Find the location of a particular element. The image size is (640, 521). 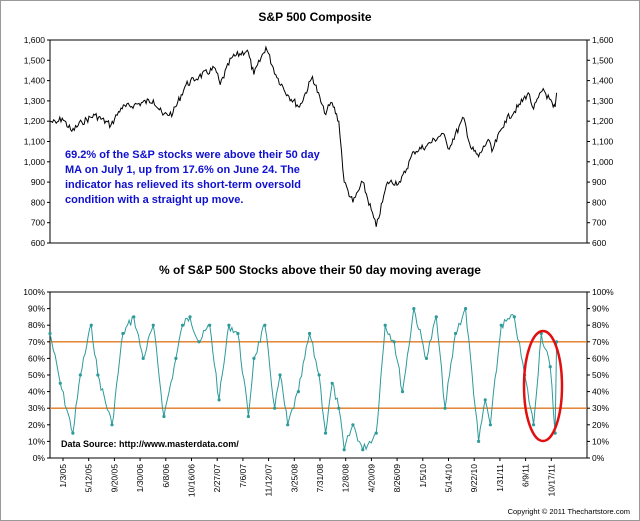

y-tick-label-left: 10% is located at coordinates (36, 441).